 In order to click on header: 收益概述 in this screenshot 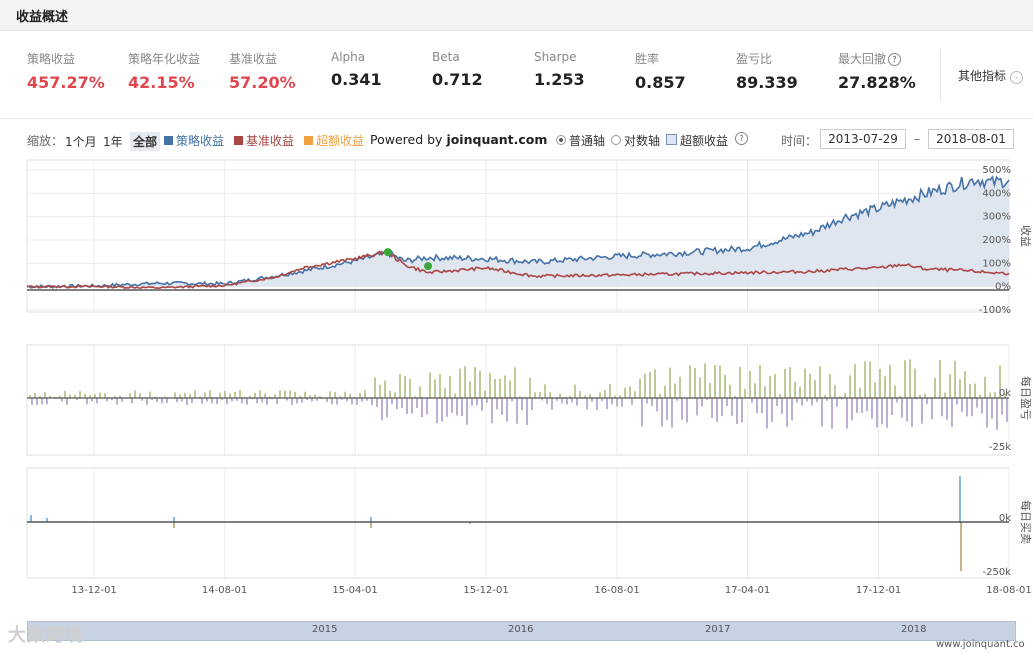, I will do `click(516, 15)`.